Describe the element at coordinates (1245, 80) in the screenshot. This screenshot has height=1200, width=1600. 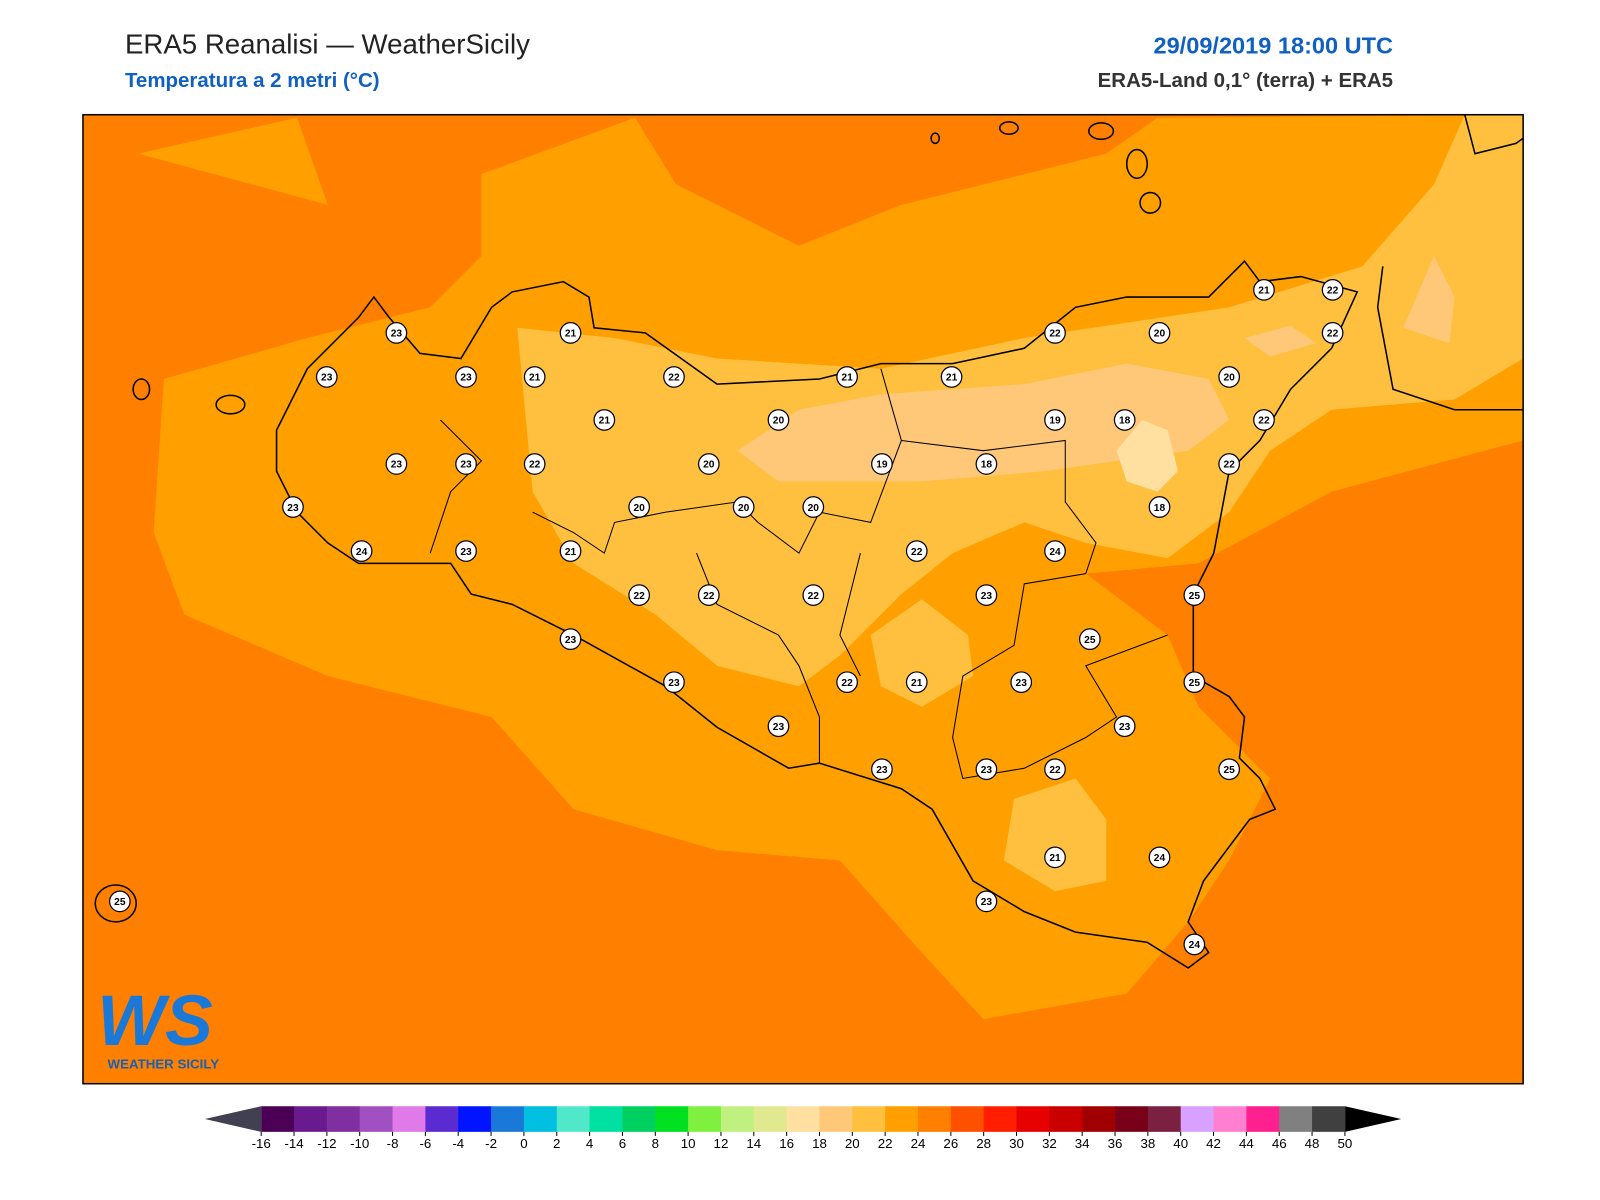
I see `source: ERA5-Land 0,1° (terra) + ERA5` at that location.